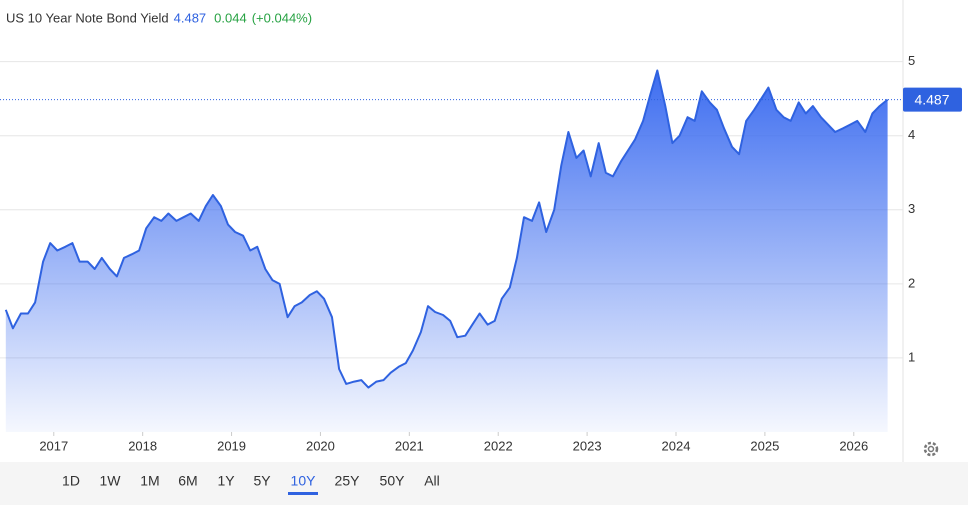  Describe the element at coordinates (111, 481) in the screenshot. I see `range-button: 1W` at that location.